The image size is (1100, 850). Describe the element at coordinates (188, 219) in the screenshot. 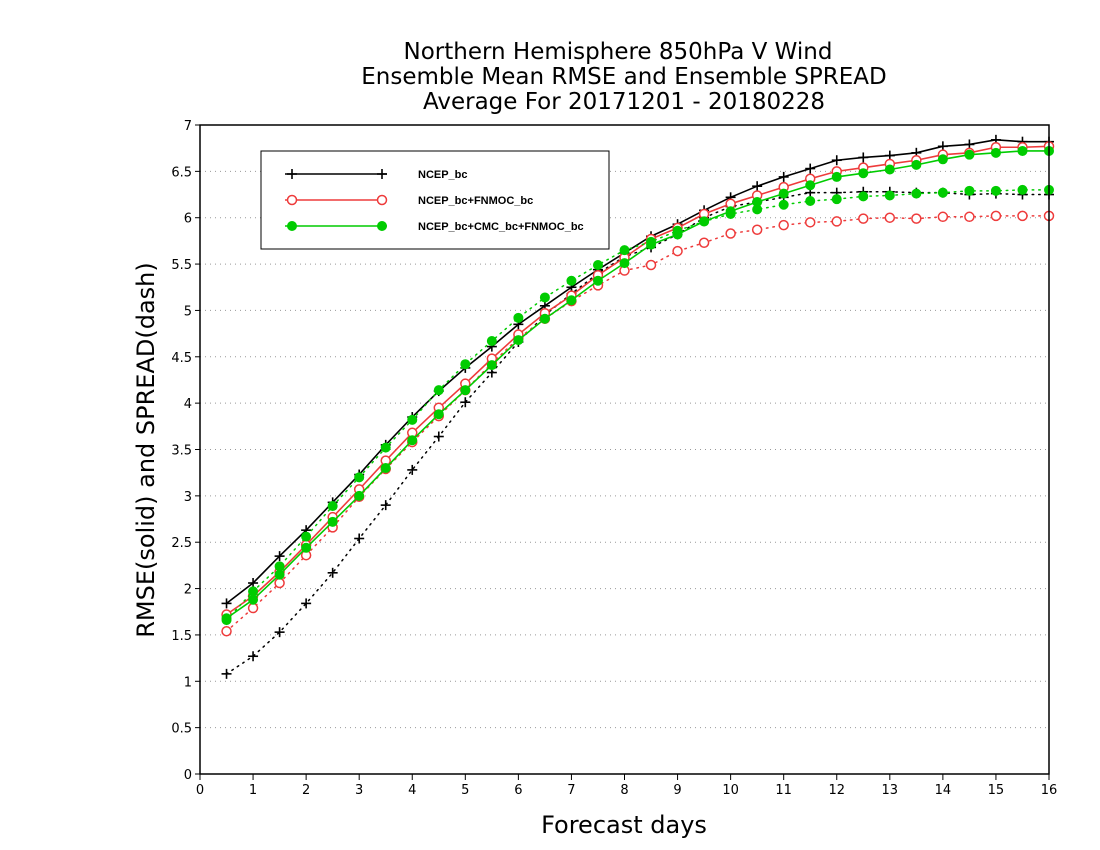

I see `y-tick-label: 6` at that location.